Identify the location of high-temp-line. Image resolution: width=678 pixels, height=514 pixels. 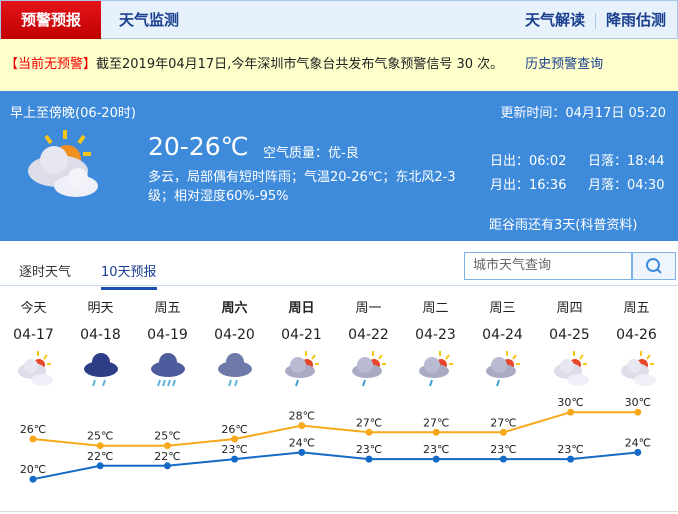
(335, 429).